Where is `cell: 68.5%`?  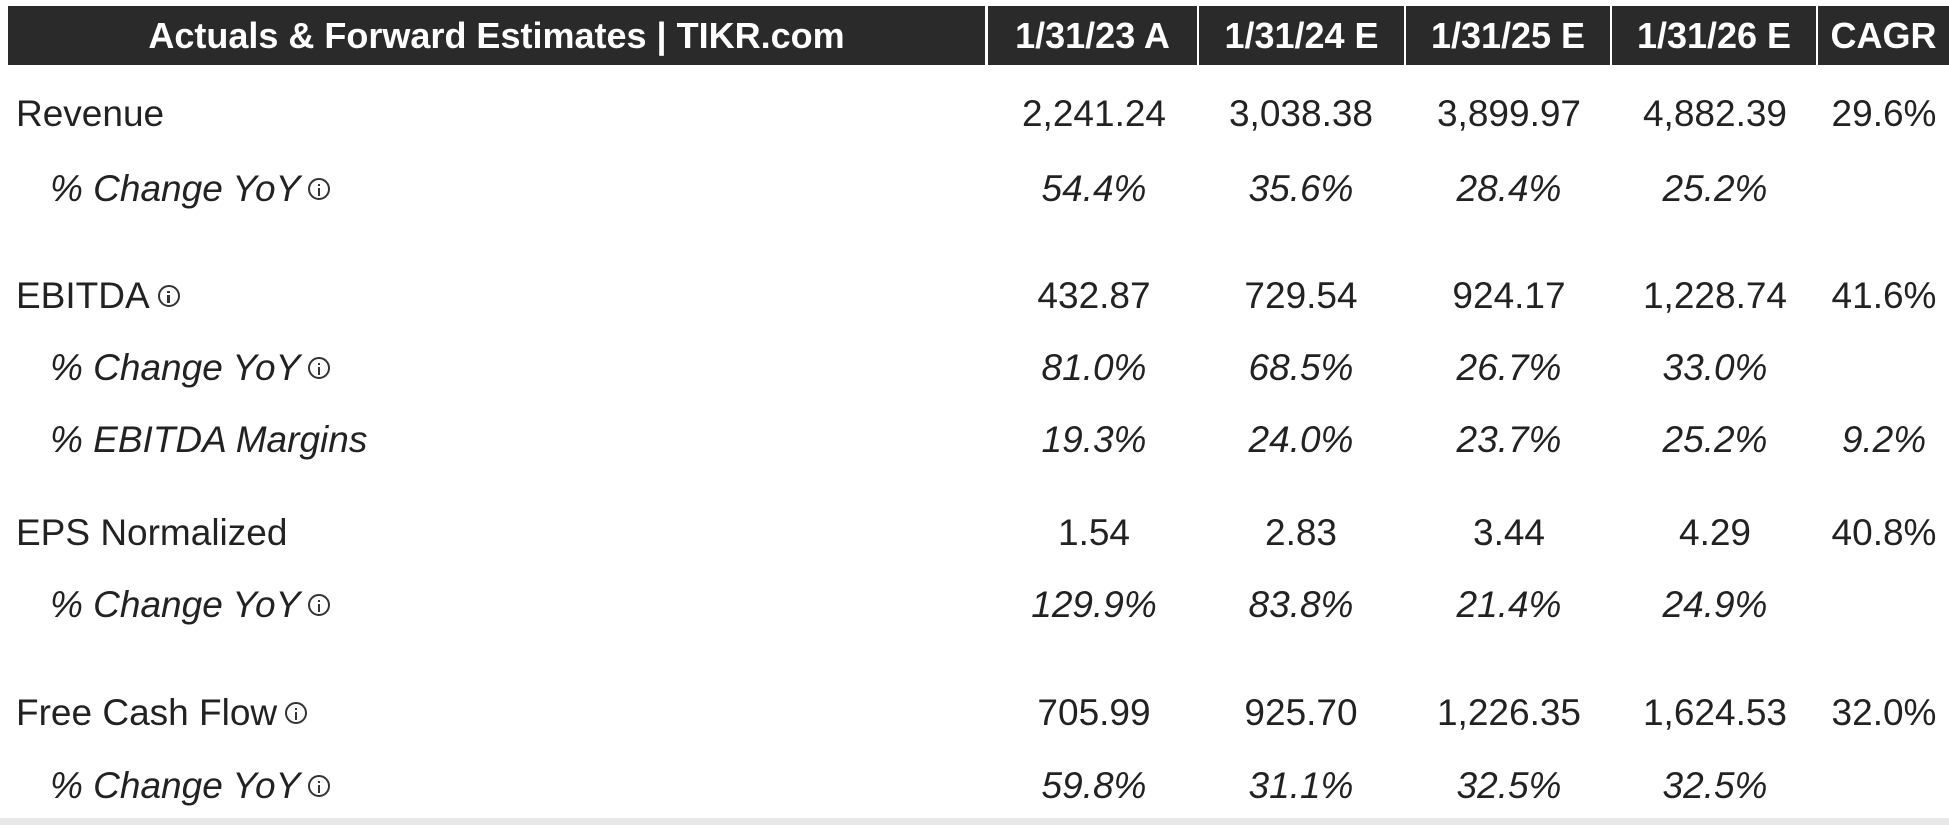
cell: 68.5% is located at coordinates (1301, 367).